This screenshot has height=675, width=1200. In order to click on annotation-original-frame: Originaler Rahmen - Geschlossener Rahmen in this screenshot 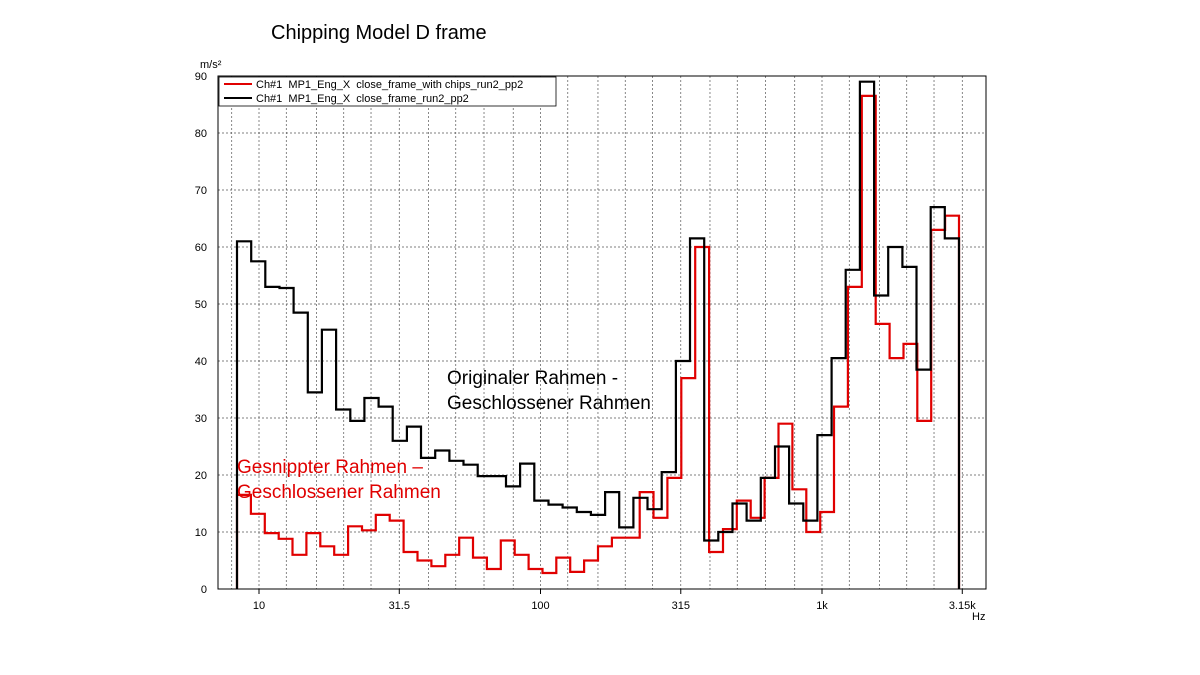, I will do `click(549, 391)`.